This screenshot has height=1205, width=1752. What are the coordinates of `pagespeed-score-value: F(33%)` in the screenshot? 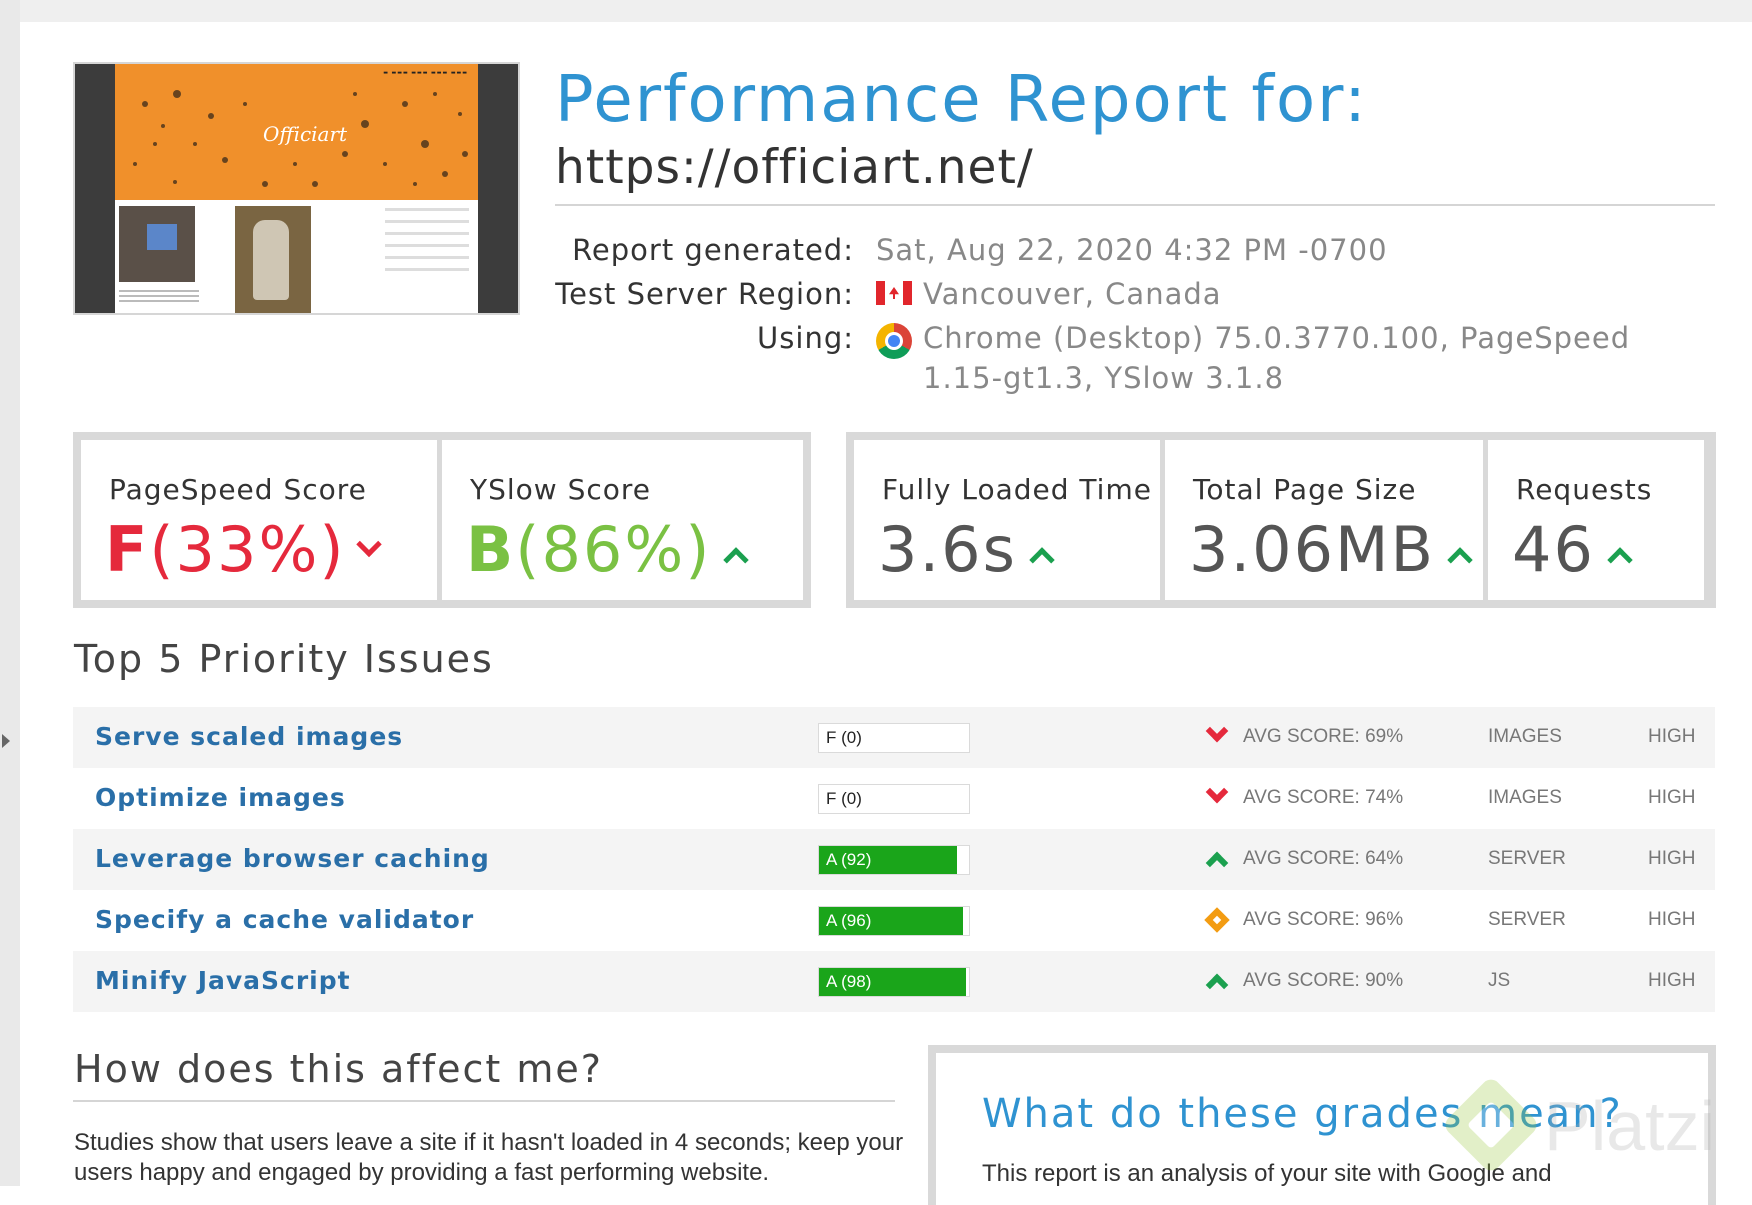 It's located at (243, 550).